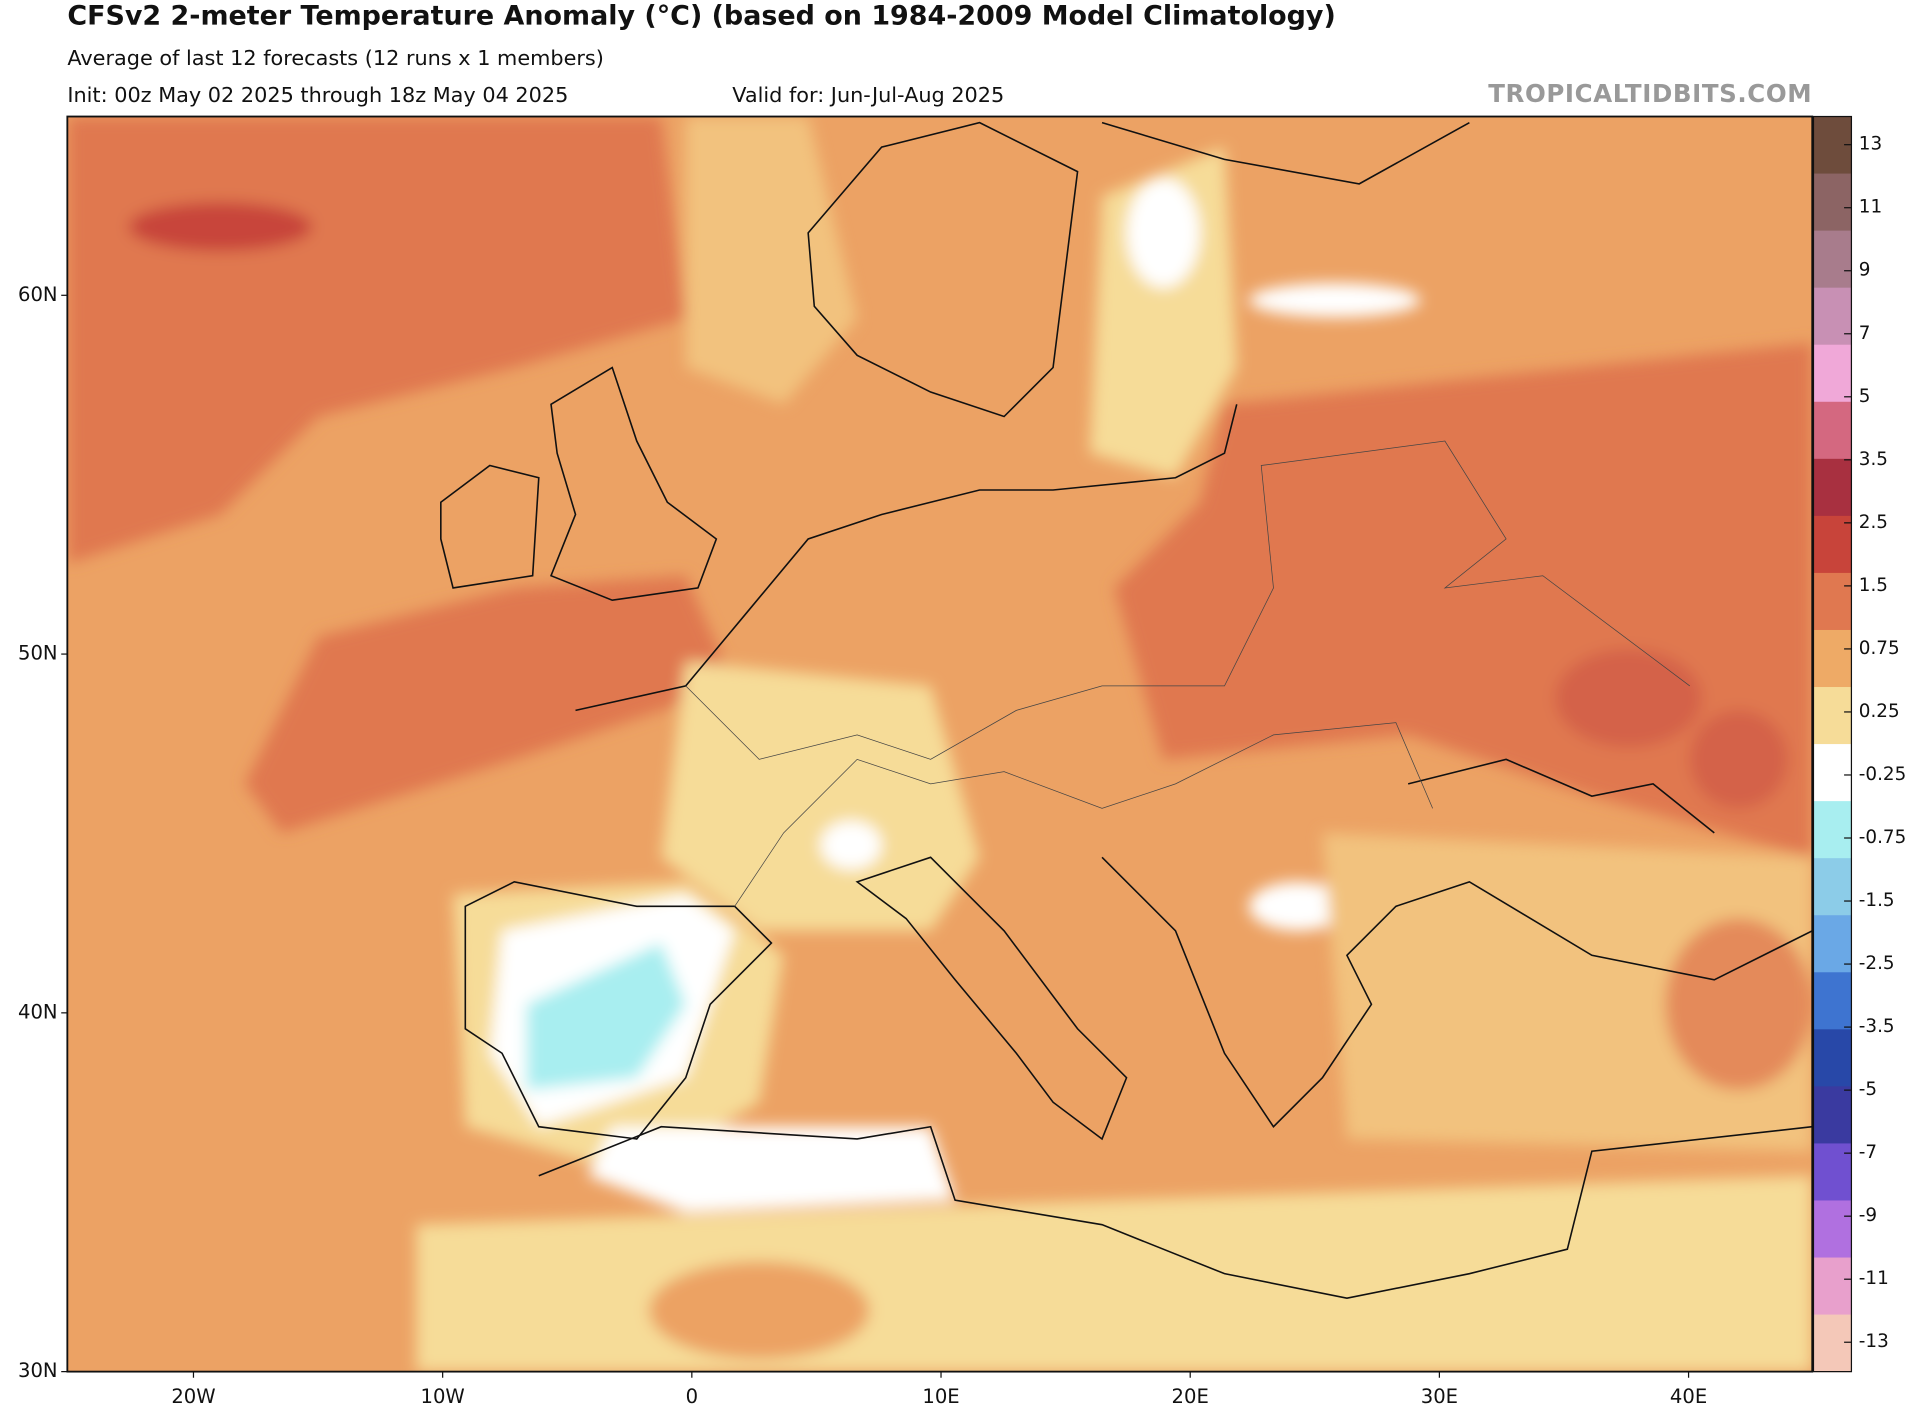 The height and width of the screenshot is (1411, 1920). What do you see at coordinates (1175, 1212) in the screenshot?
I see `africa-mideast-coast` at bounding box center [1175, 1212].